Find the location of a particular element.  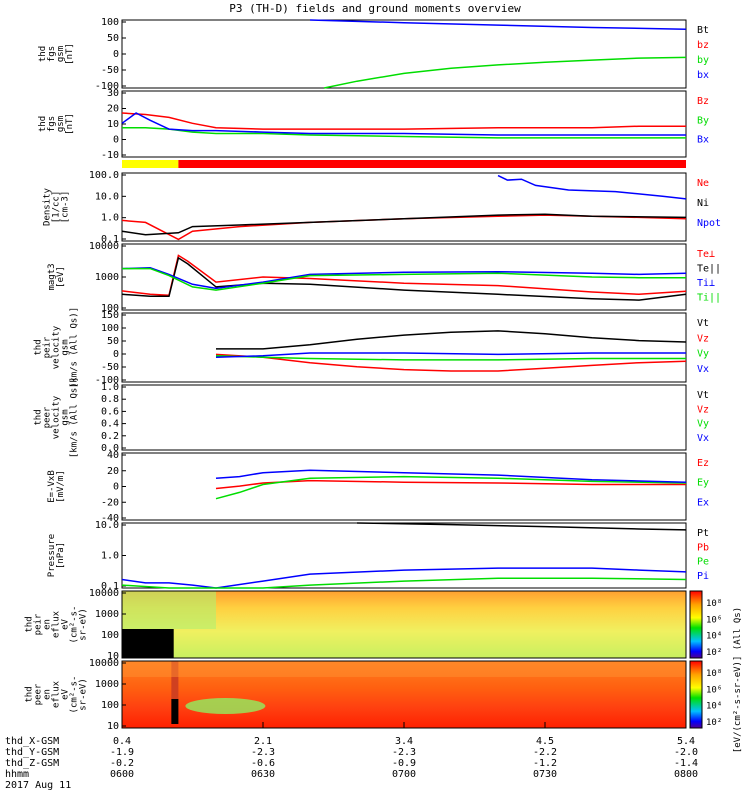

ylabel-density-0: Density is located at coordinates (48, 206).